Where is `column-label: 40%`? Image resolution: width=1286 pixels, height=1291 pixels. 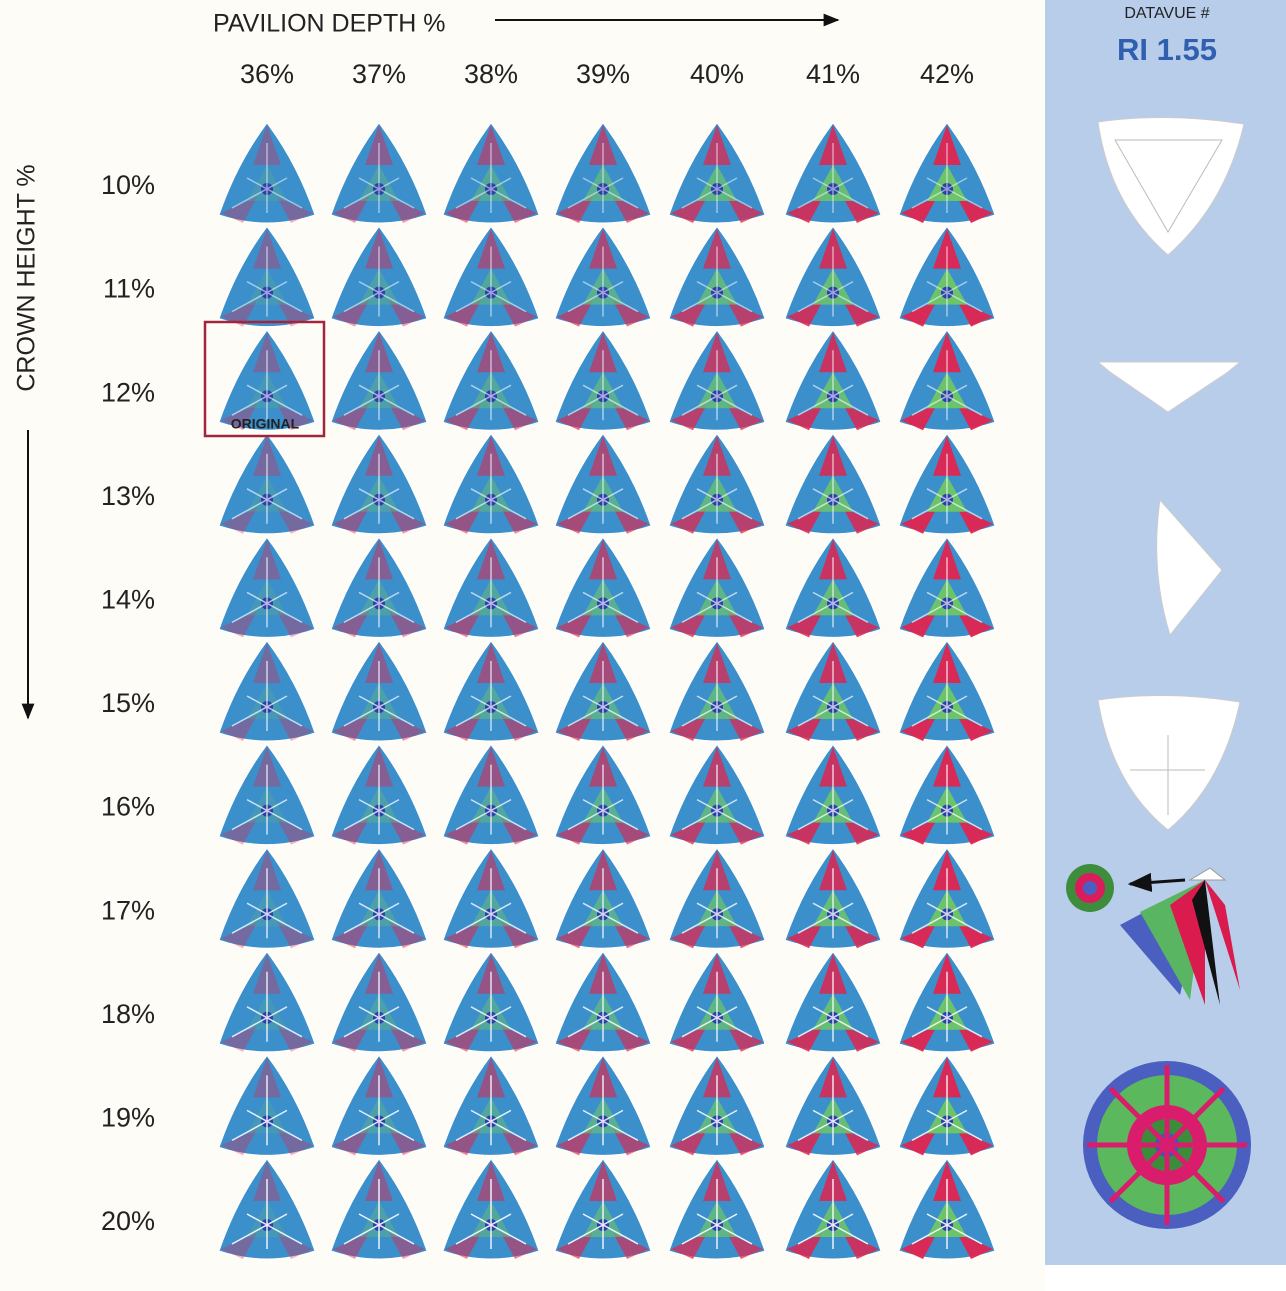
column-label: 40% is located at coordinates (717, 74).